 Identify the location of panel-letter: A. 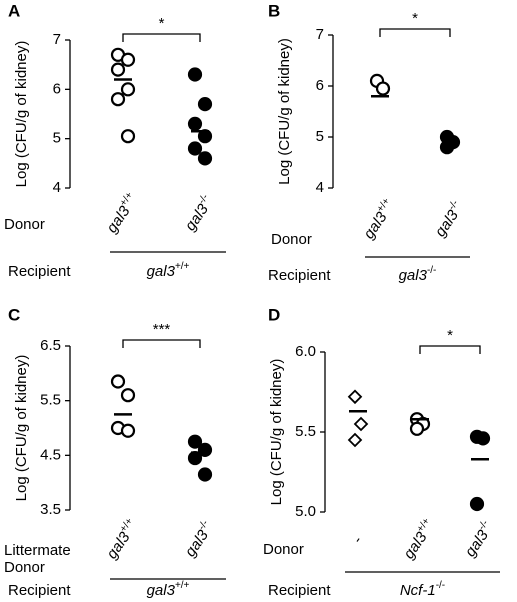
(14, 10).